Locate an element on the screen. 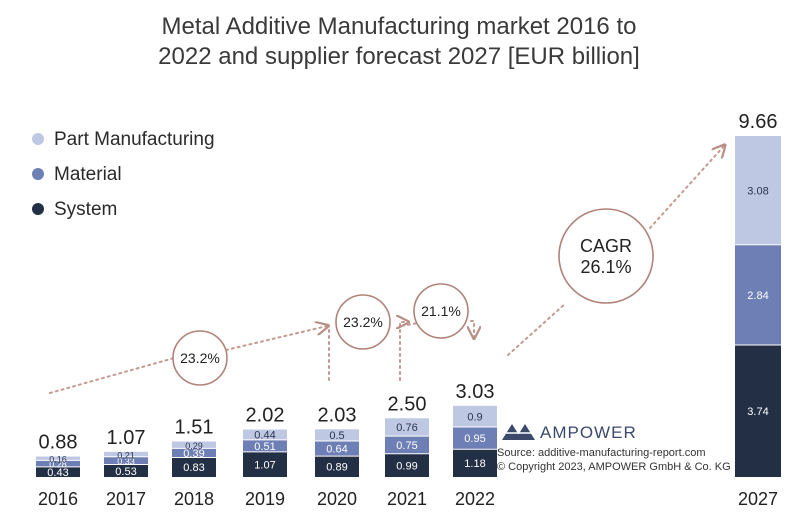 Image resolution: width=798 pixels, height=522 pixels. segment-value-label: 0.9 is located at coordinates (474, 417).